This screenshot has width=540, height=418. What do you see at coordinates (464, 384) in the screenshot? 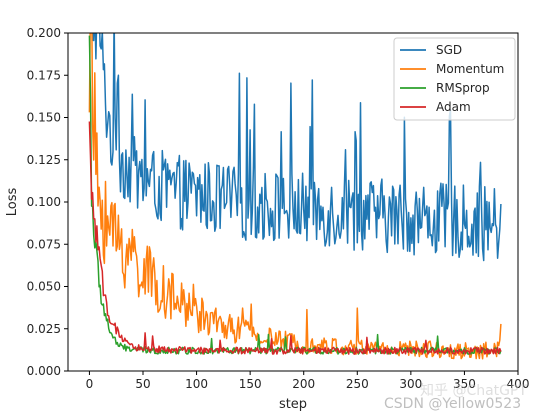
I see `x-tick-label: 350` at bounding box center [464, 384].